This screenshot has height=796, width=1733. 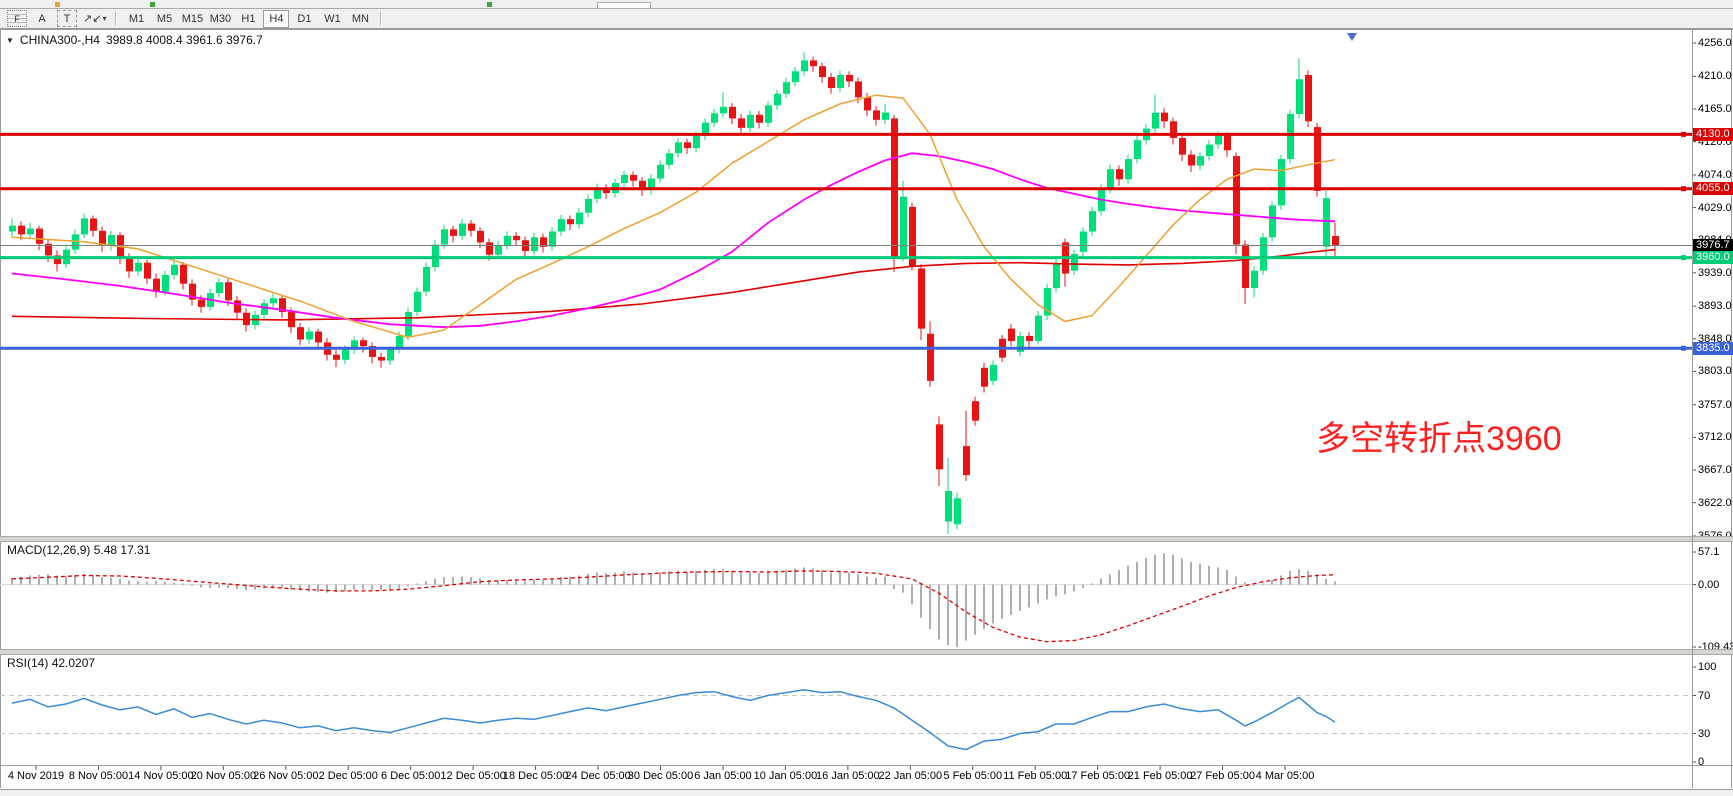 What do you see at coordinates (360, 18) in the screenshot?
I see `timeframe-button-mn: MN` at bounding box center [360, 18].